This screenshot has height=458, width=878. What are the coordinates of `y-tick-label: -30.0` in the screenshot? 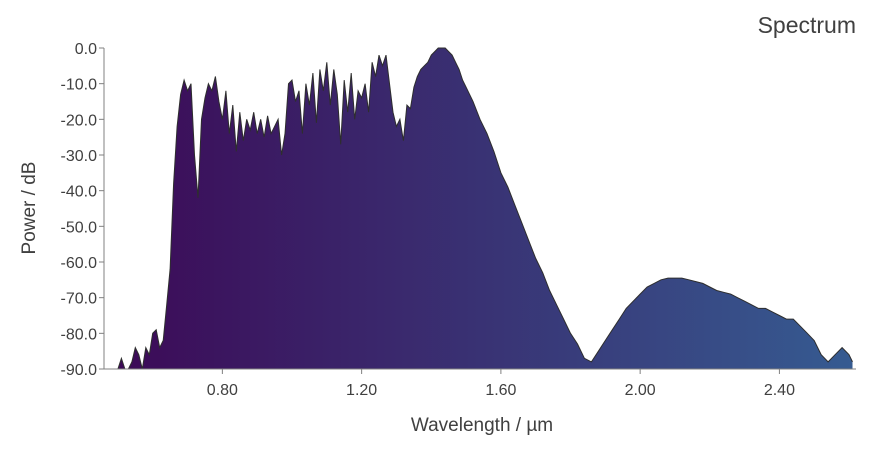 It's located at (79, 156).